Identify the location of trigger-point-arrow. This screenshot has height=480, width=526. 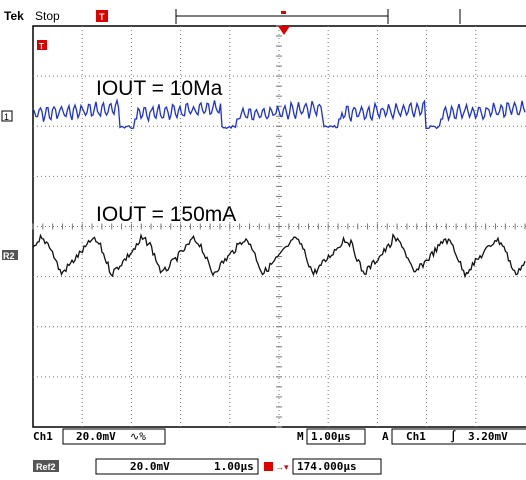
(284, 30).